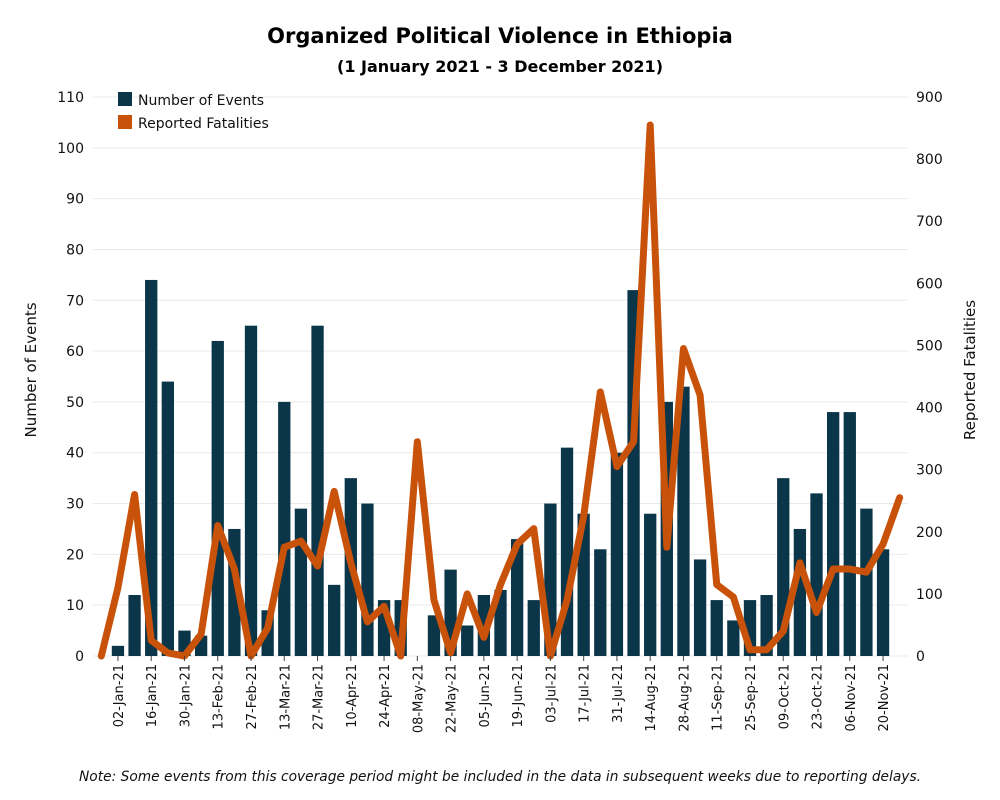 Image resolution: width=1000 pixels, height=800 pixels. I want to click on left-tick-label: 60, so click(75, 352).